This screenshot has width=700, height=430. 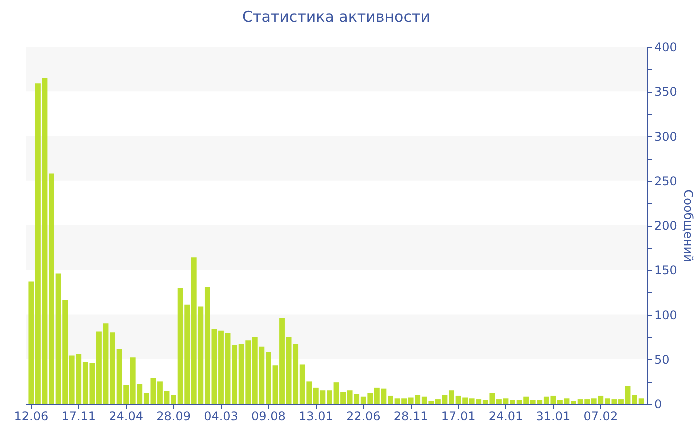 What do you see at coordinates (666, 47) in the screenshot?
I see `y-tick-label: 400` at bounding box center [666, 47].